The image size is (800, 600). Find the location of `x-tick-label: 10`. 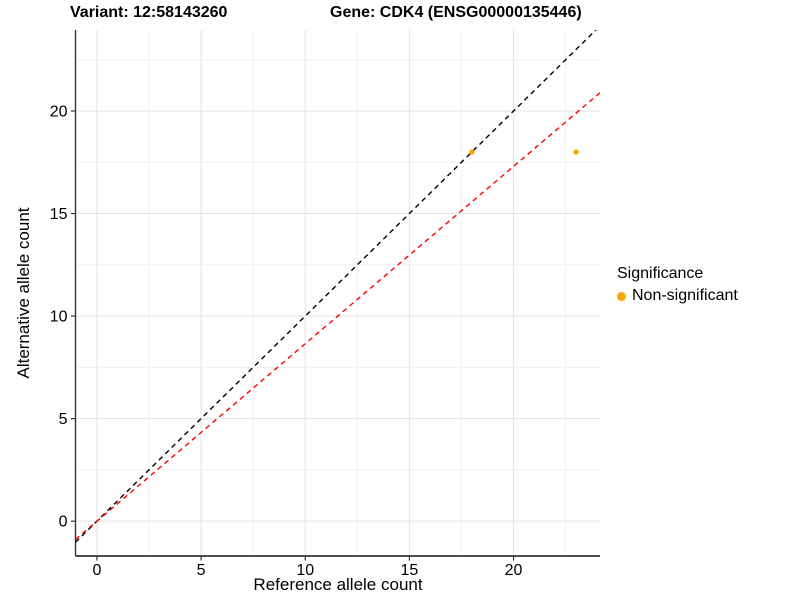

x-tick-label: 10 is located at coordinates (305, 570).